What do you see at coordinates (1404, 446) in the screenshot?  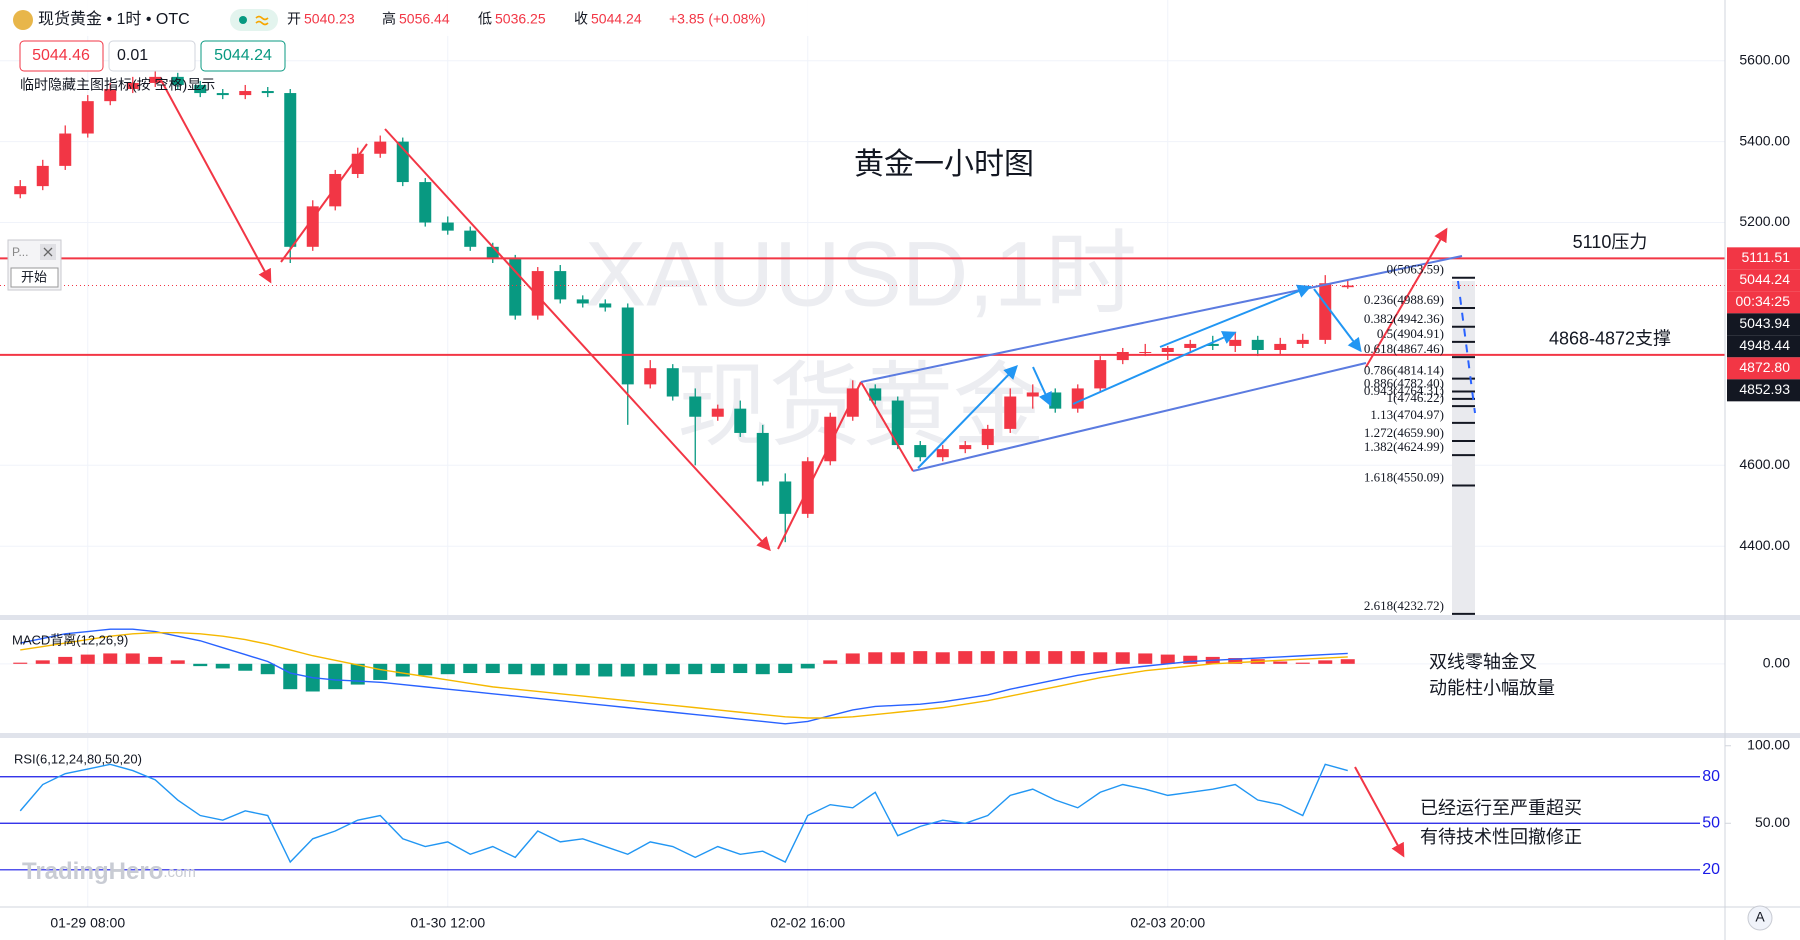 I see `fib-label: 1.382(4624.99)` at bounding box center [1404, 446].